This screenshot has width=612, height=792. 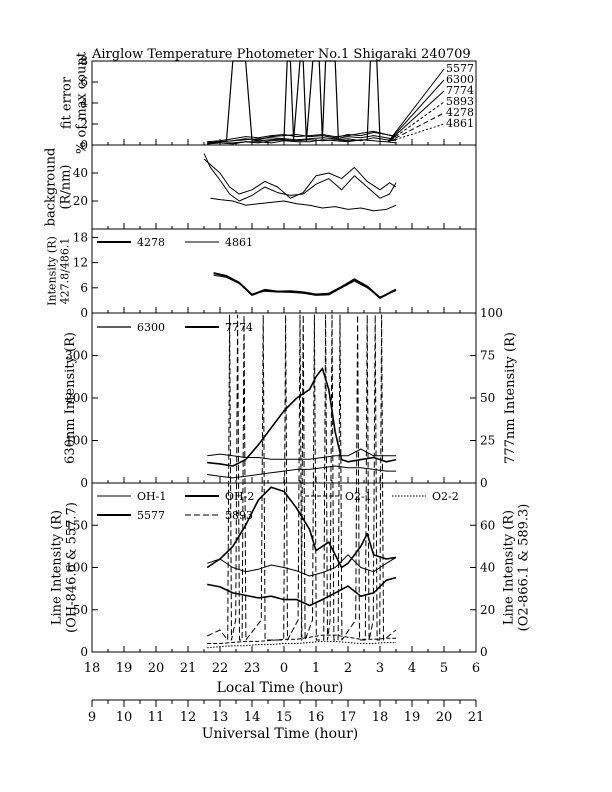 What do you see at coordinates (358, 496) in the screenshot?
I see `legend-label: O2-1` at bounding box center [358, 496].